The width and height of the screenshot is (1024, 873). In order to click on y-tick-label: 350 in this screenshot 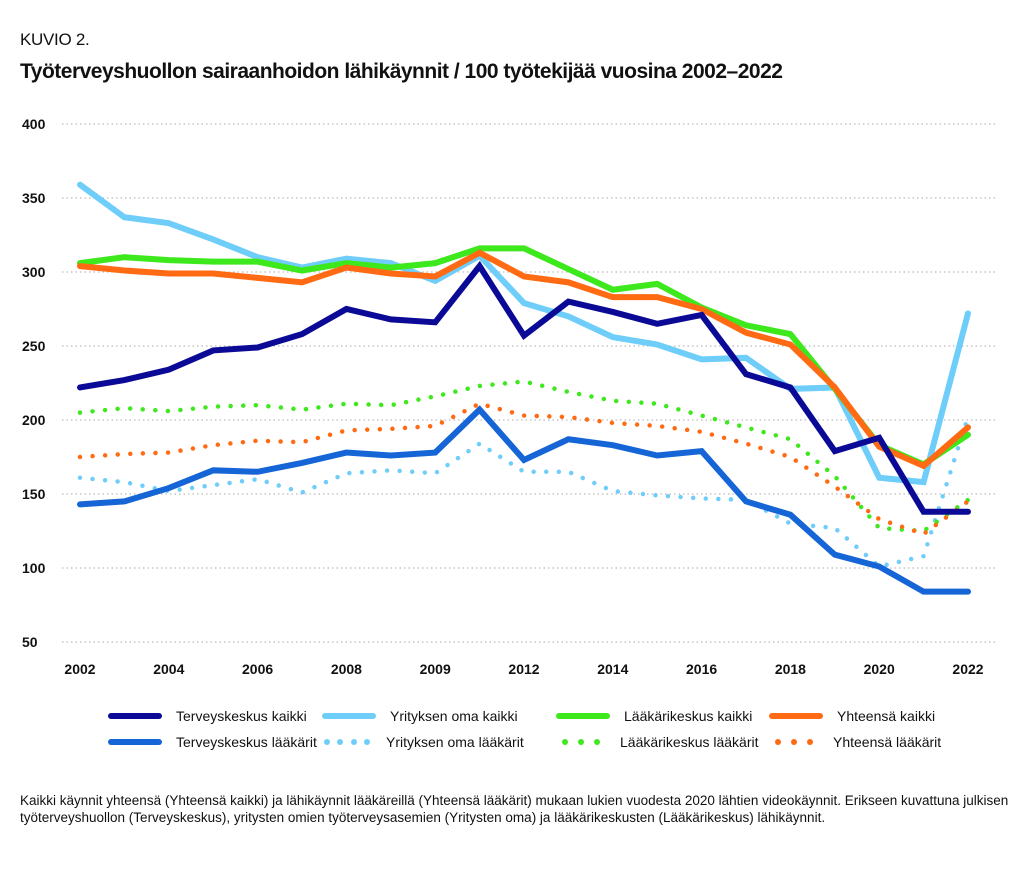, I will do `click(34, 198)`.